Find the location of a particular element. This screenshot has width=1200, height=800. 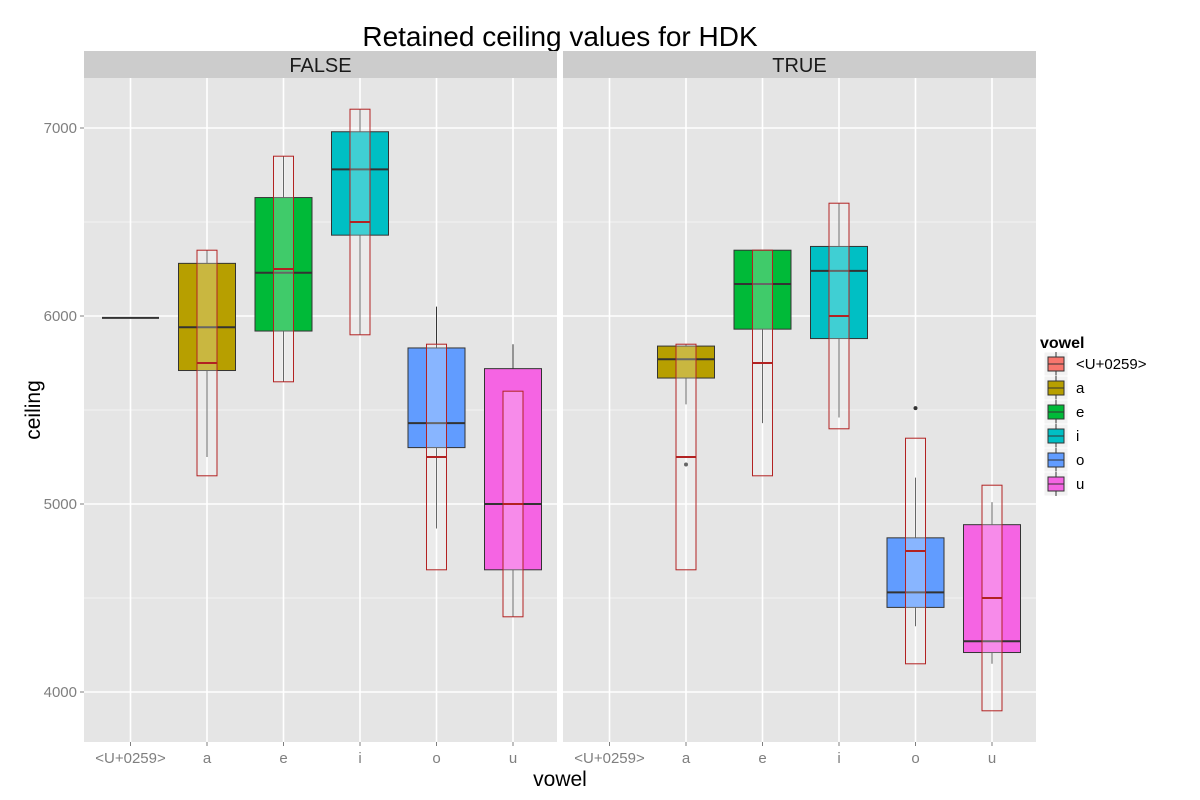

legend-label: u is located at coordinates (1080, 484).